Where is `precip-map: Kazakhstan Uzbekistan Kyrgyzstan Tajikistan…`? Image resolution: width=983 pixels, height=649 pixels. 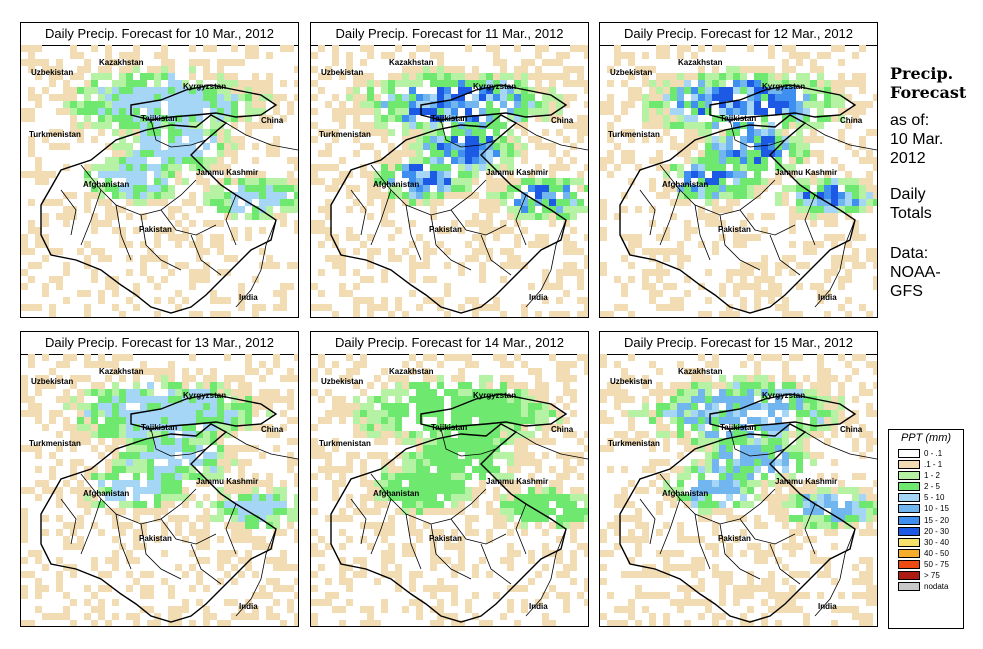
precip-map: Kazakhstan Uzbekistan Kyrgyzstan Tajikistan… is located at coordinates (449, 490).